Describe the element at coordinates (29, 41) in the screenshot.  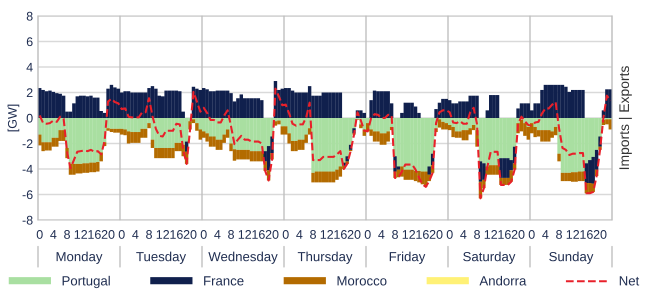
I see `y-tick-label: 6` at that location.